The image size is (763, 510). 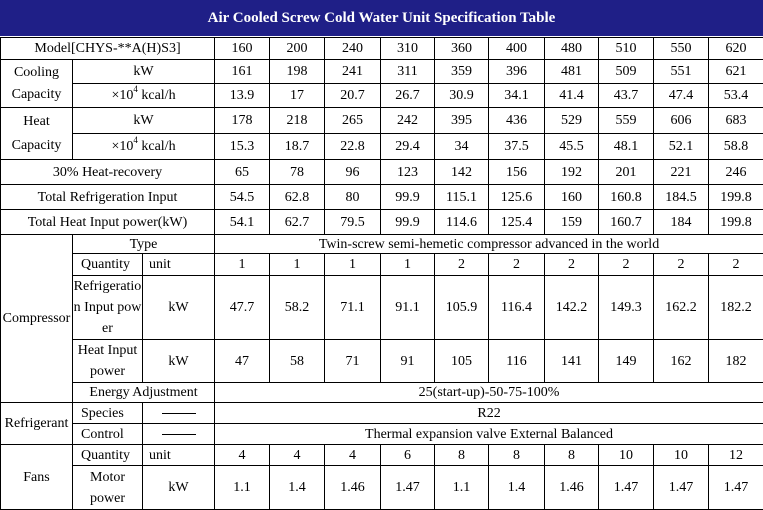 What do you see at coordinates (681, 172) in the screenshot?
I see `heat-recovery-value: 221` at bounding box center [681, 172].